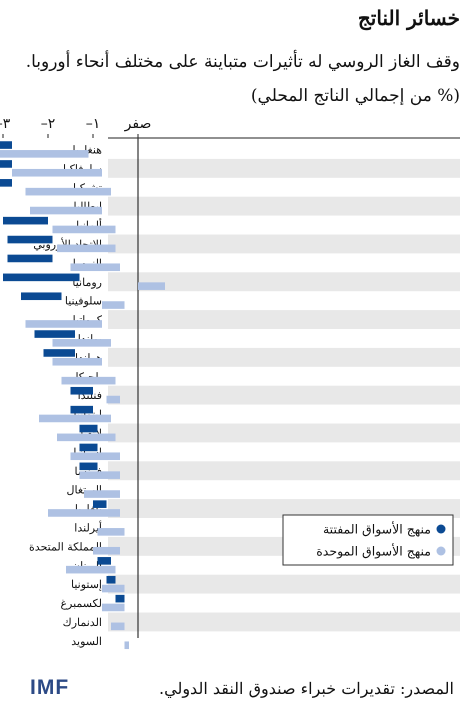  Describe the element at coordinates (50, 687) in the screenshot. I see `imf-logo: IMF` at that location.